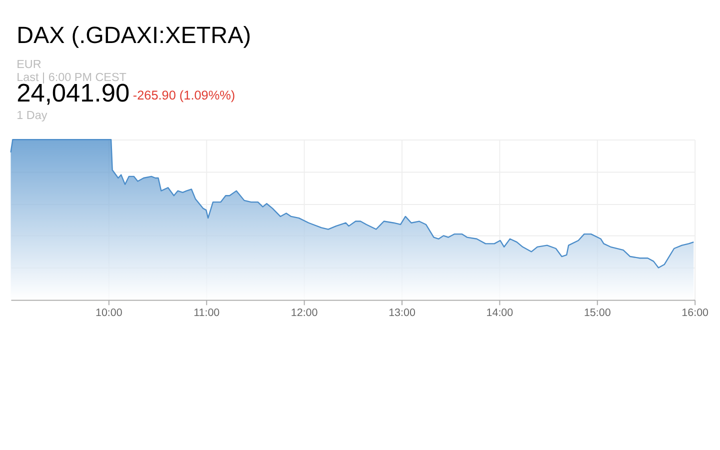 This screenshot has width=720, height=450. Describe the element at coordinates (207, 312) in the screenshot. I see `x-tick-label: 11:00` at that location.